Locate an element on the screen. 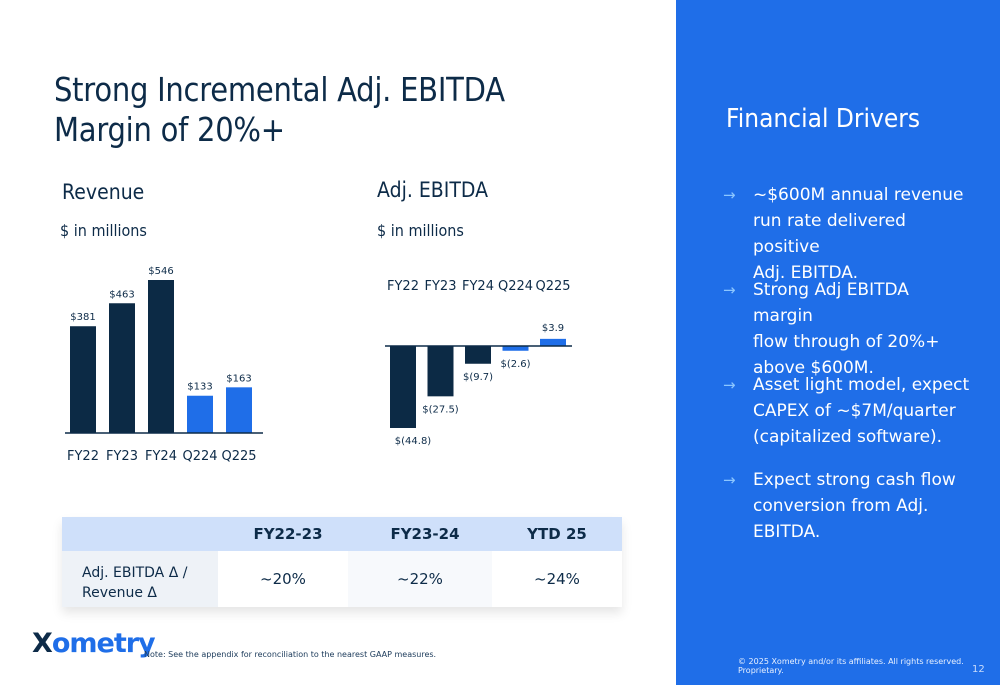  ebitda-title: Adj. EBITDA is located at coordinates (433, 190).